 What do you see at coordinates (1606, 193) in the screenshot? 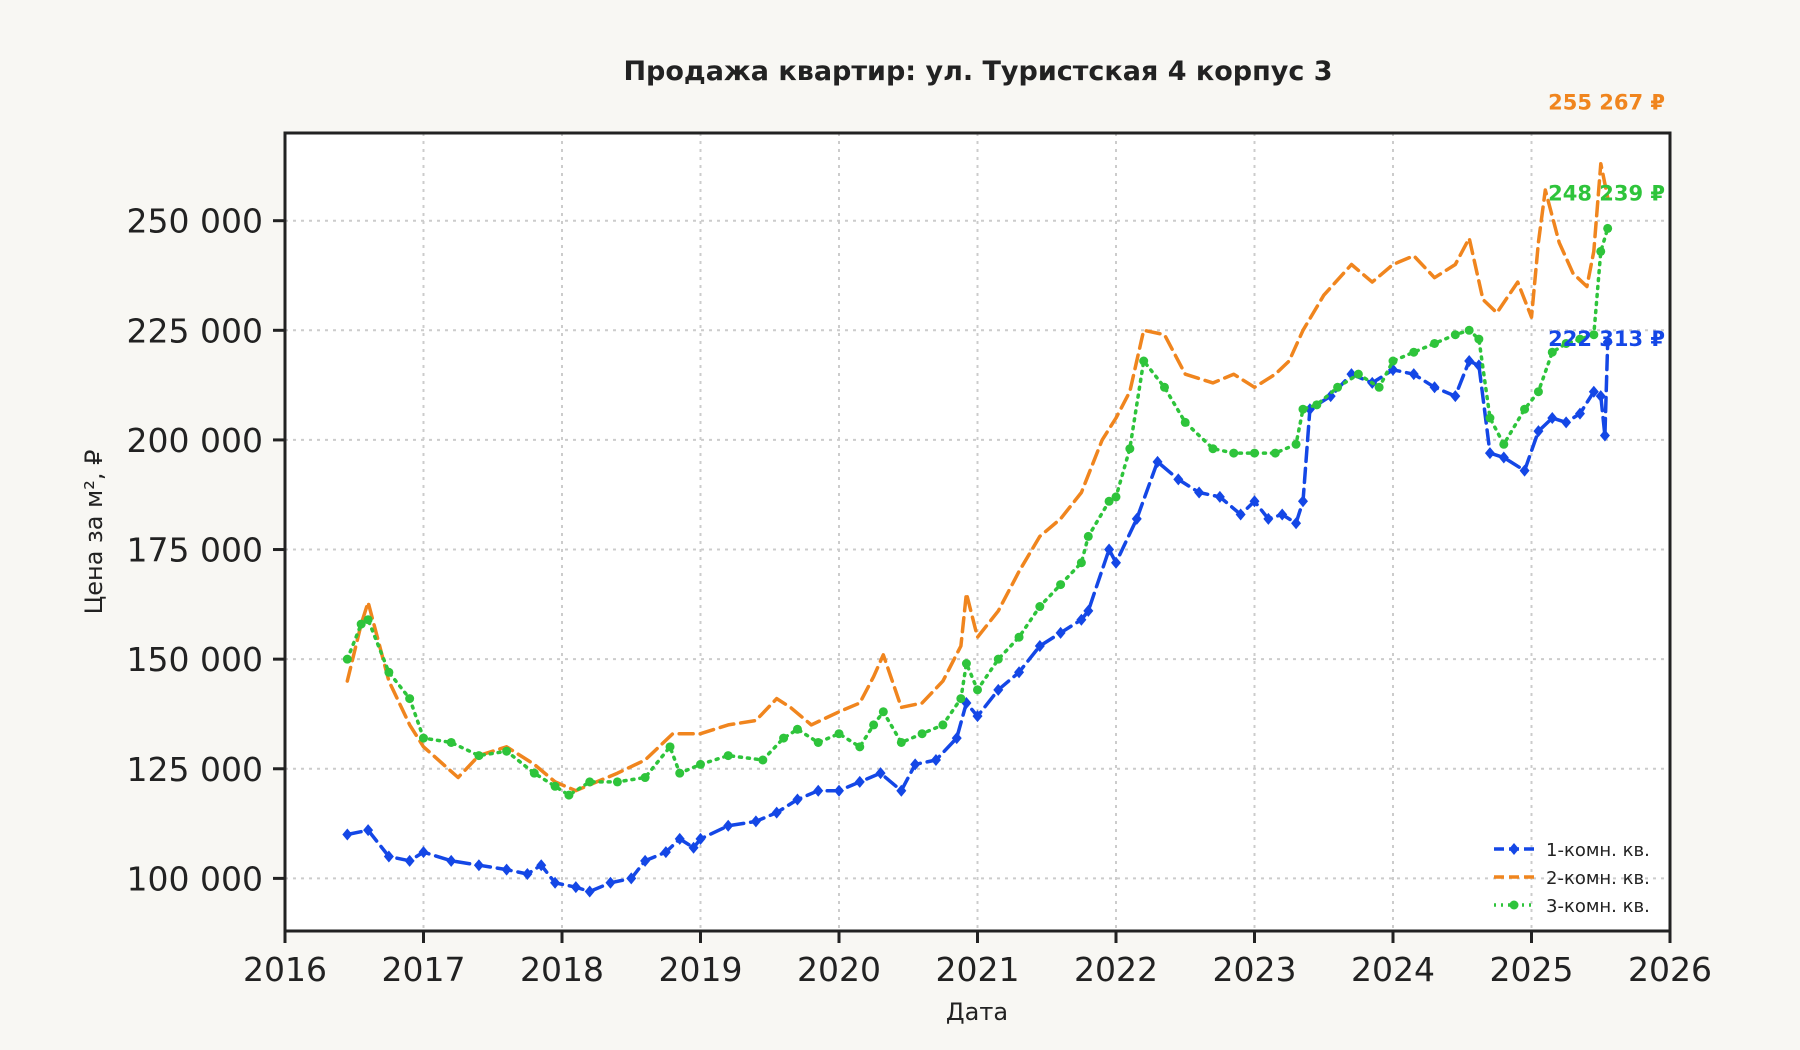
I see `end-value-label: 248 239 ₽` at bounding box center [1606, 193].